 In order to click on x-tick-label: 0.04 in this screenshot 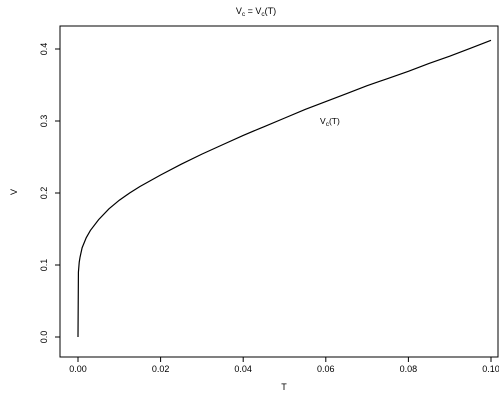, I will do `click(243, 369)`.